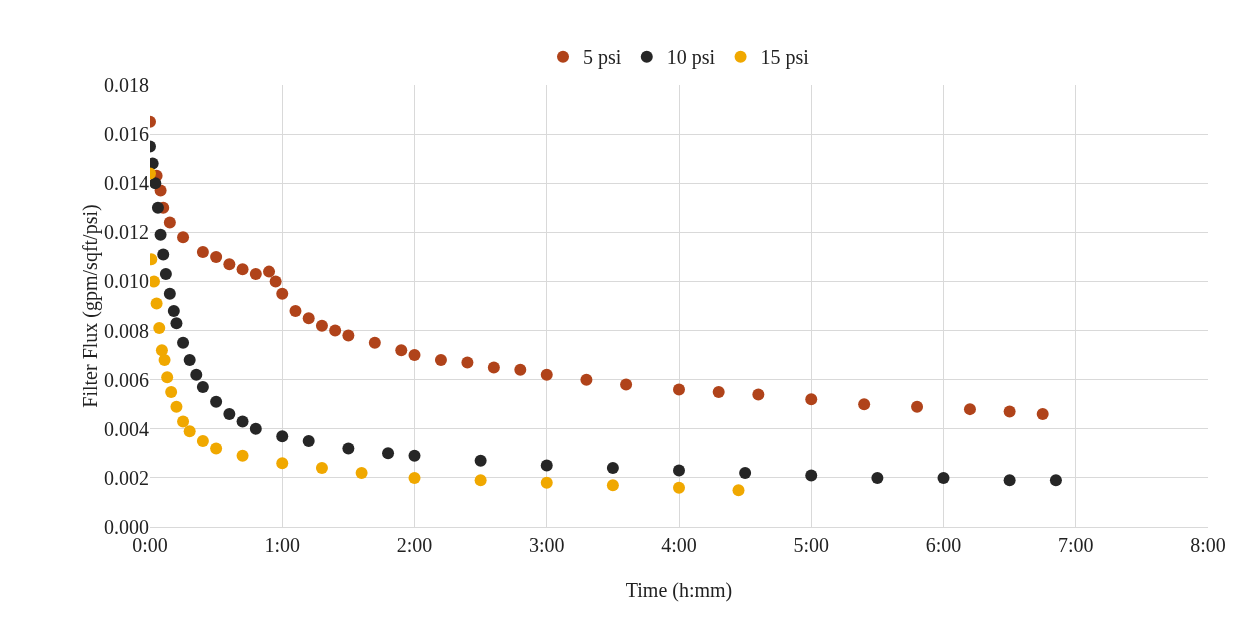 This screenshot has height=622, width=1253. What do you see at coordinates (811, 545) in the screenshot?
I see `x-tick-label: 5:00` at bounding box center [811, 545].